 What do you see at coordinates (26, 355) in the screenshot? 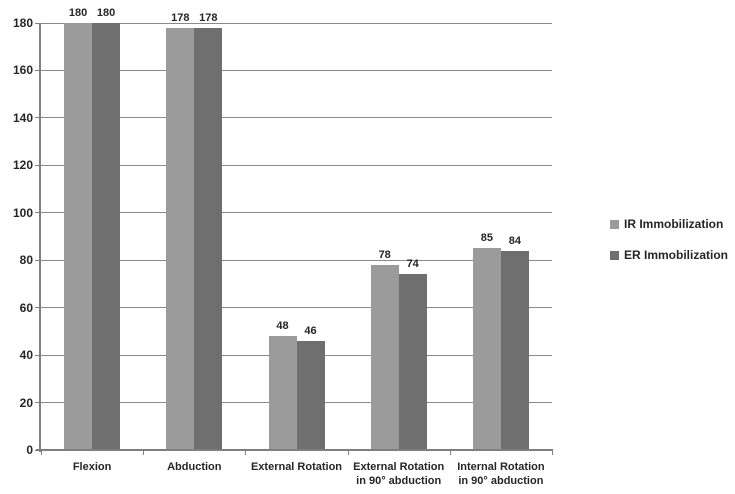
I see `y-axis-tick-label: 40` at bounding box center [26, 355].